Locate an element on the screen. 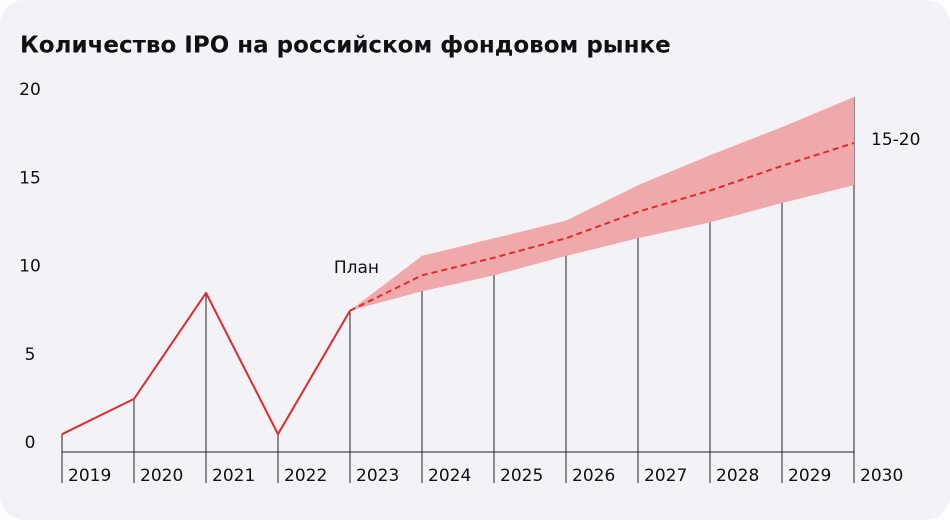  x-tick-label: 2028 is located at coordinates (737, 476).